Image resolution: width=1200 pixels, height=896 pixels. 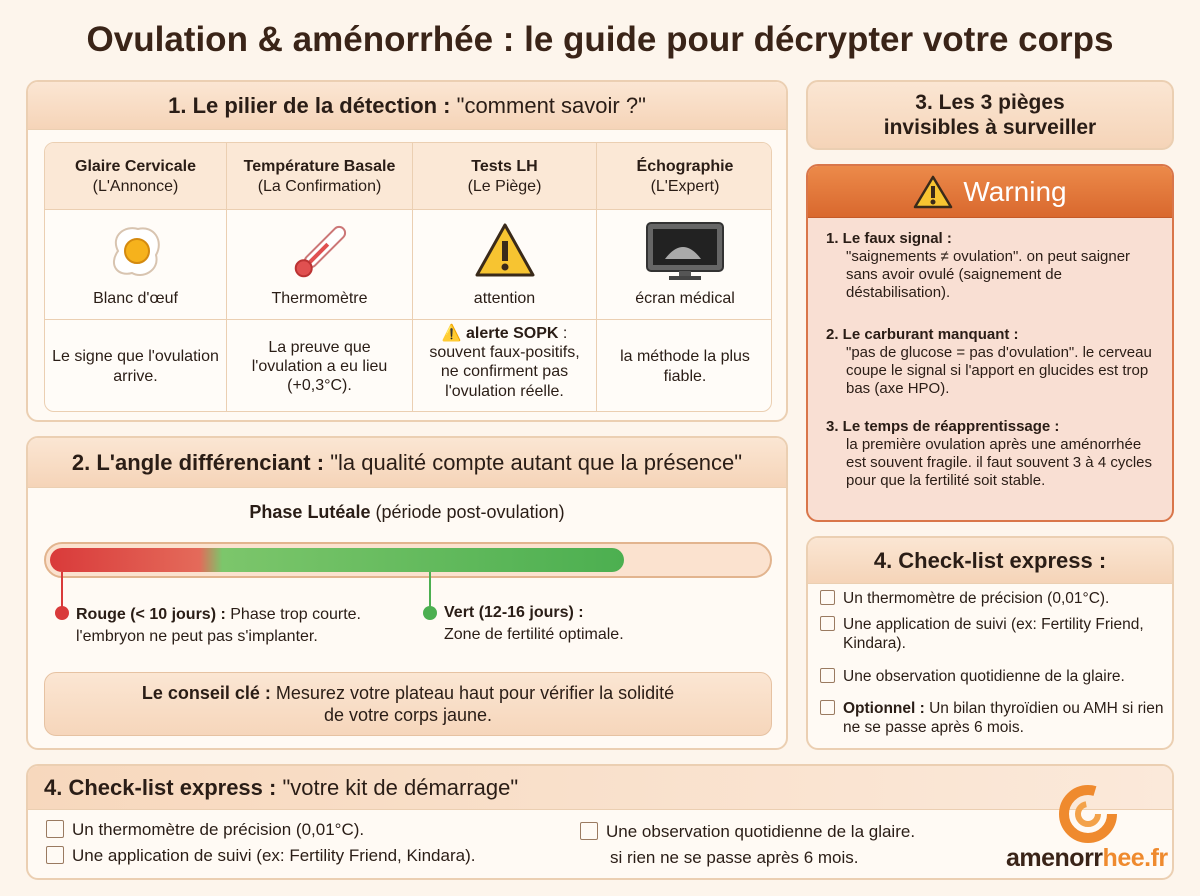 What do you see at coordinates (135, 186) in the screenshot?
I see `column-subtitle: (L'Annonce)` at bounding box center [135, 186].